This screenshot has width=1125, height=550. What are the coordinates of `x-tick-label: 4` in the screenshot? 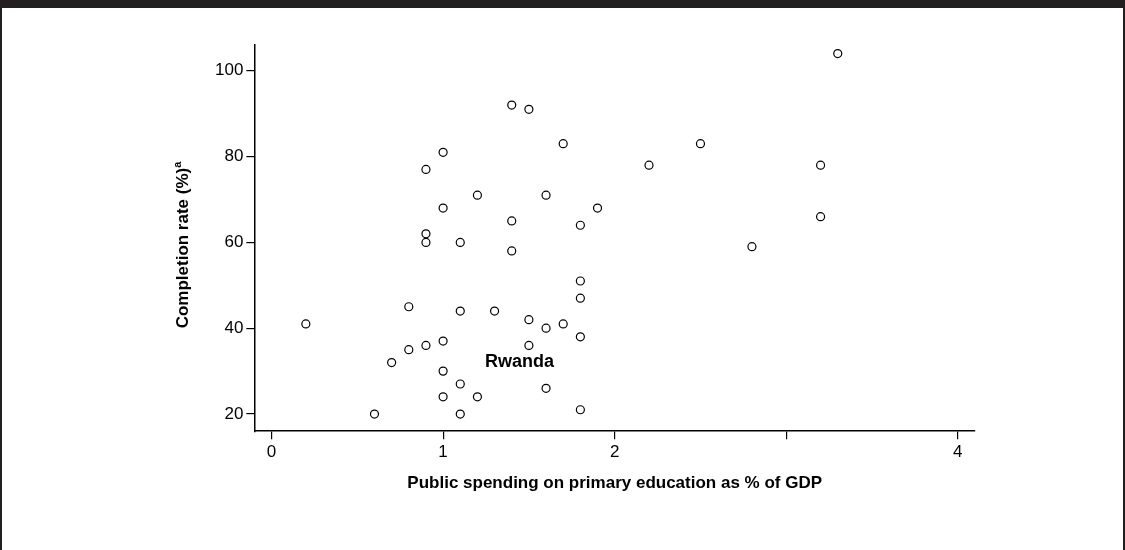 It's located at (958, 452).